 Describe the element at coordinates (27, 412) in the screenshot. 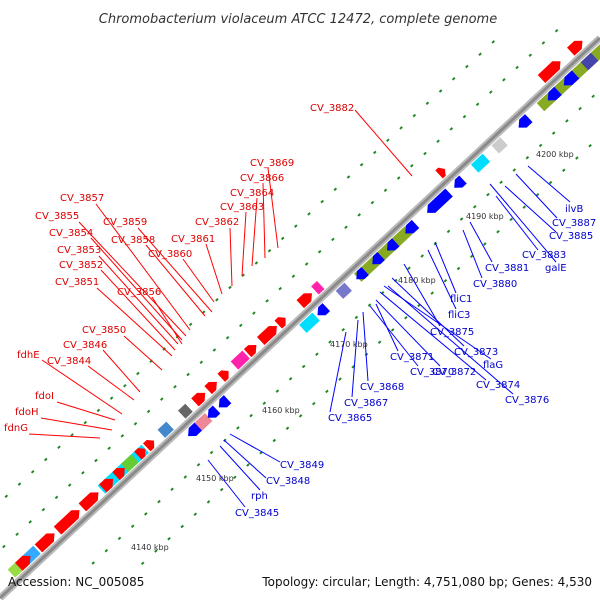

I see `gene-label: fdoH` at that location.